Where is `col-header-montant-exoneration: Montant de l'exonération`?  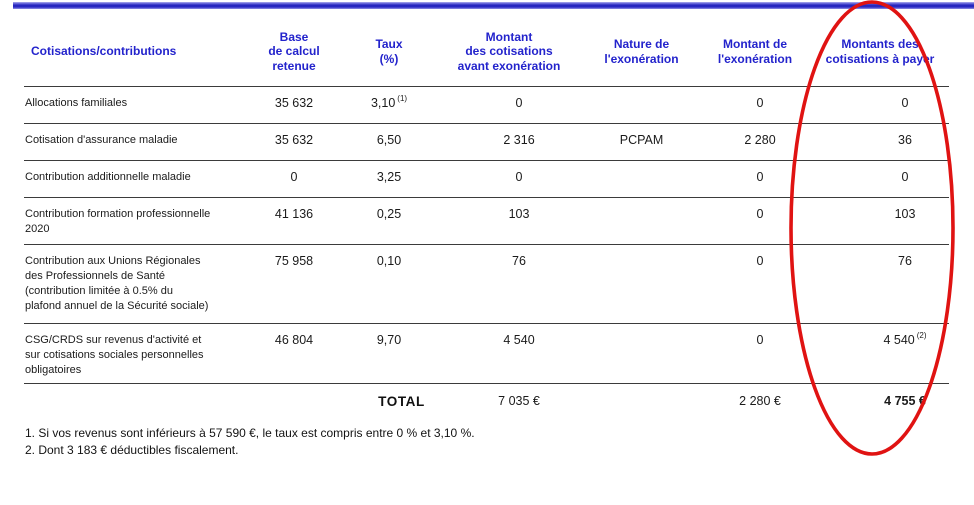
col-header-montant-exoneration: Montant de l'exonération is located at coordinates (755, 48).